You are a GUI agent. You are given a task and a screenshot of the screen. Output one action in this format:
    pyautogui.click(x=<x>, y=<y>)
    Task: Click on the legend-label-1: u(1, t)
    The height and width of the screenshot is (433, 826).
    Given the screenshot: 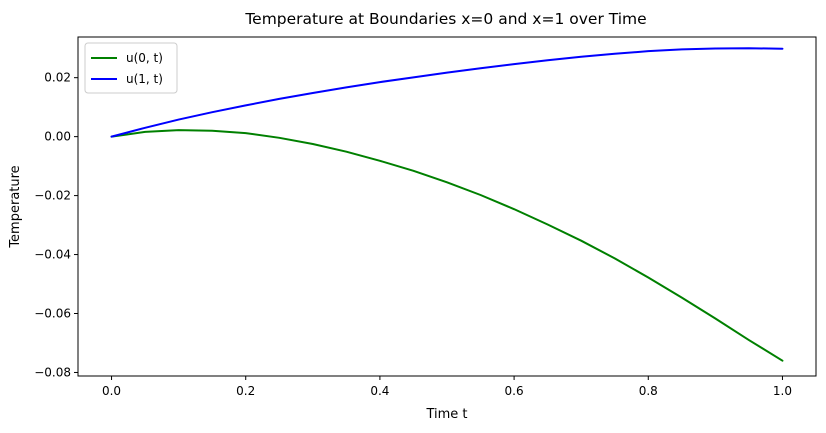 What is the action you would take?
    pyautogui.click(x=144, y=79)
    